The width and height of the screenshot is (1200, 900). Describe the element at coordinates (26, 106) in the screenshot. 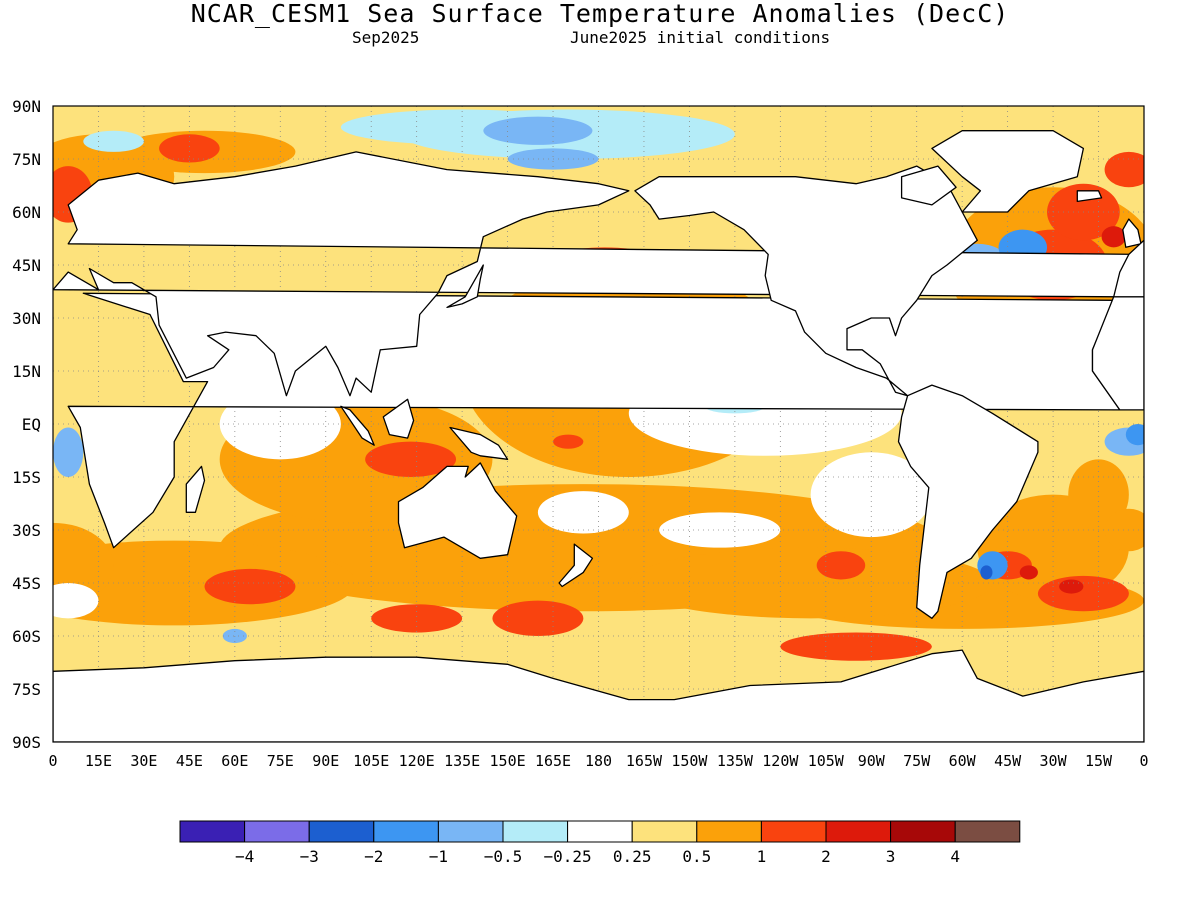

I see `lat-label: 90N` at that location.